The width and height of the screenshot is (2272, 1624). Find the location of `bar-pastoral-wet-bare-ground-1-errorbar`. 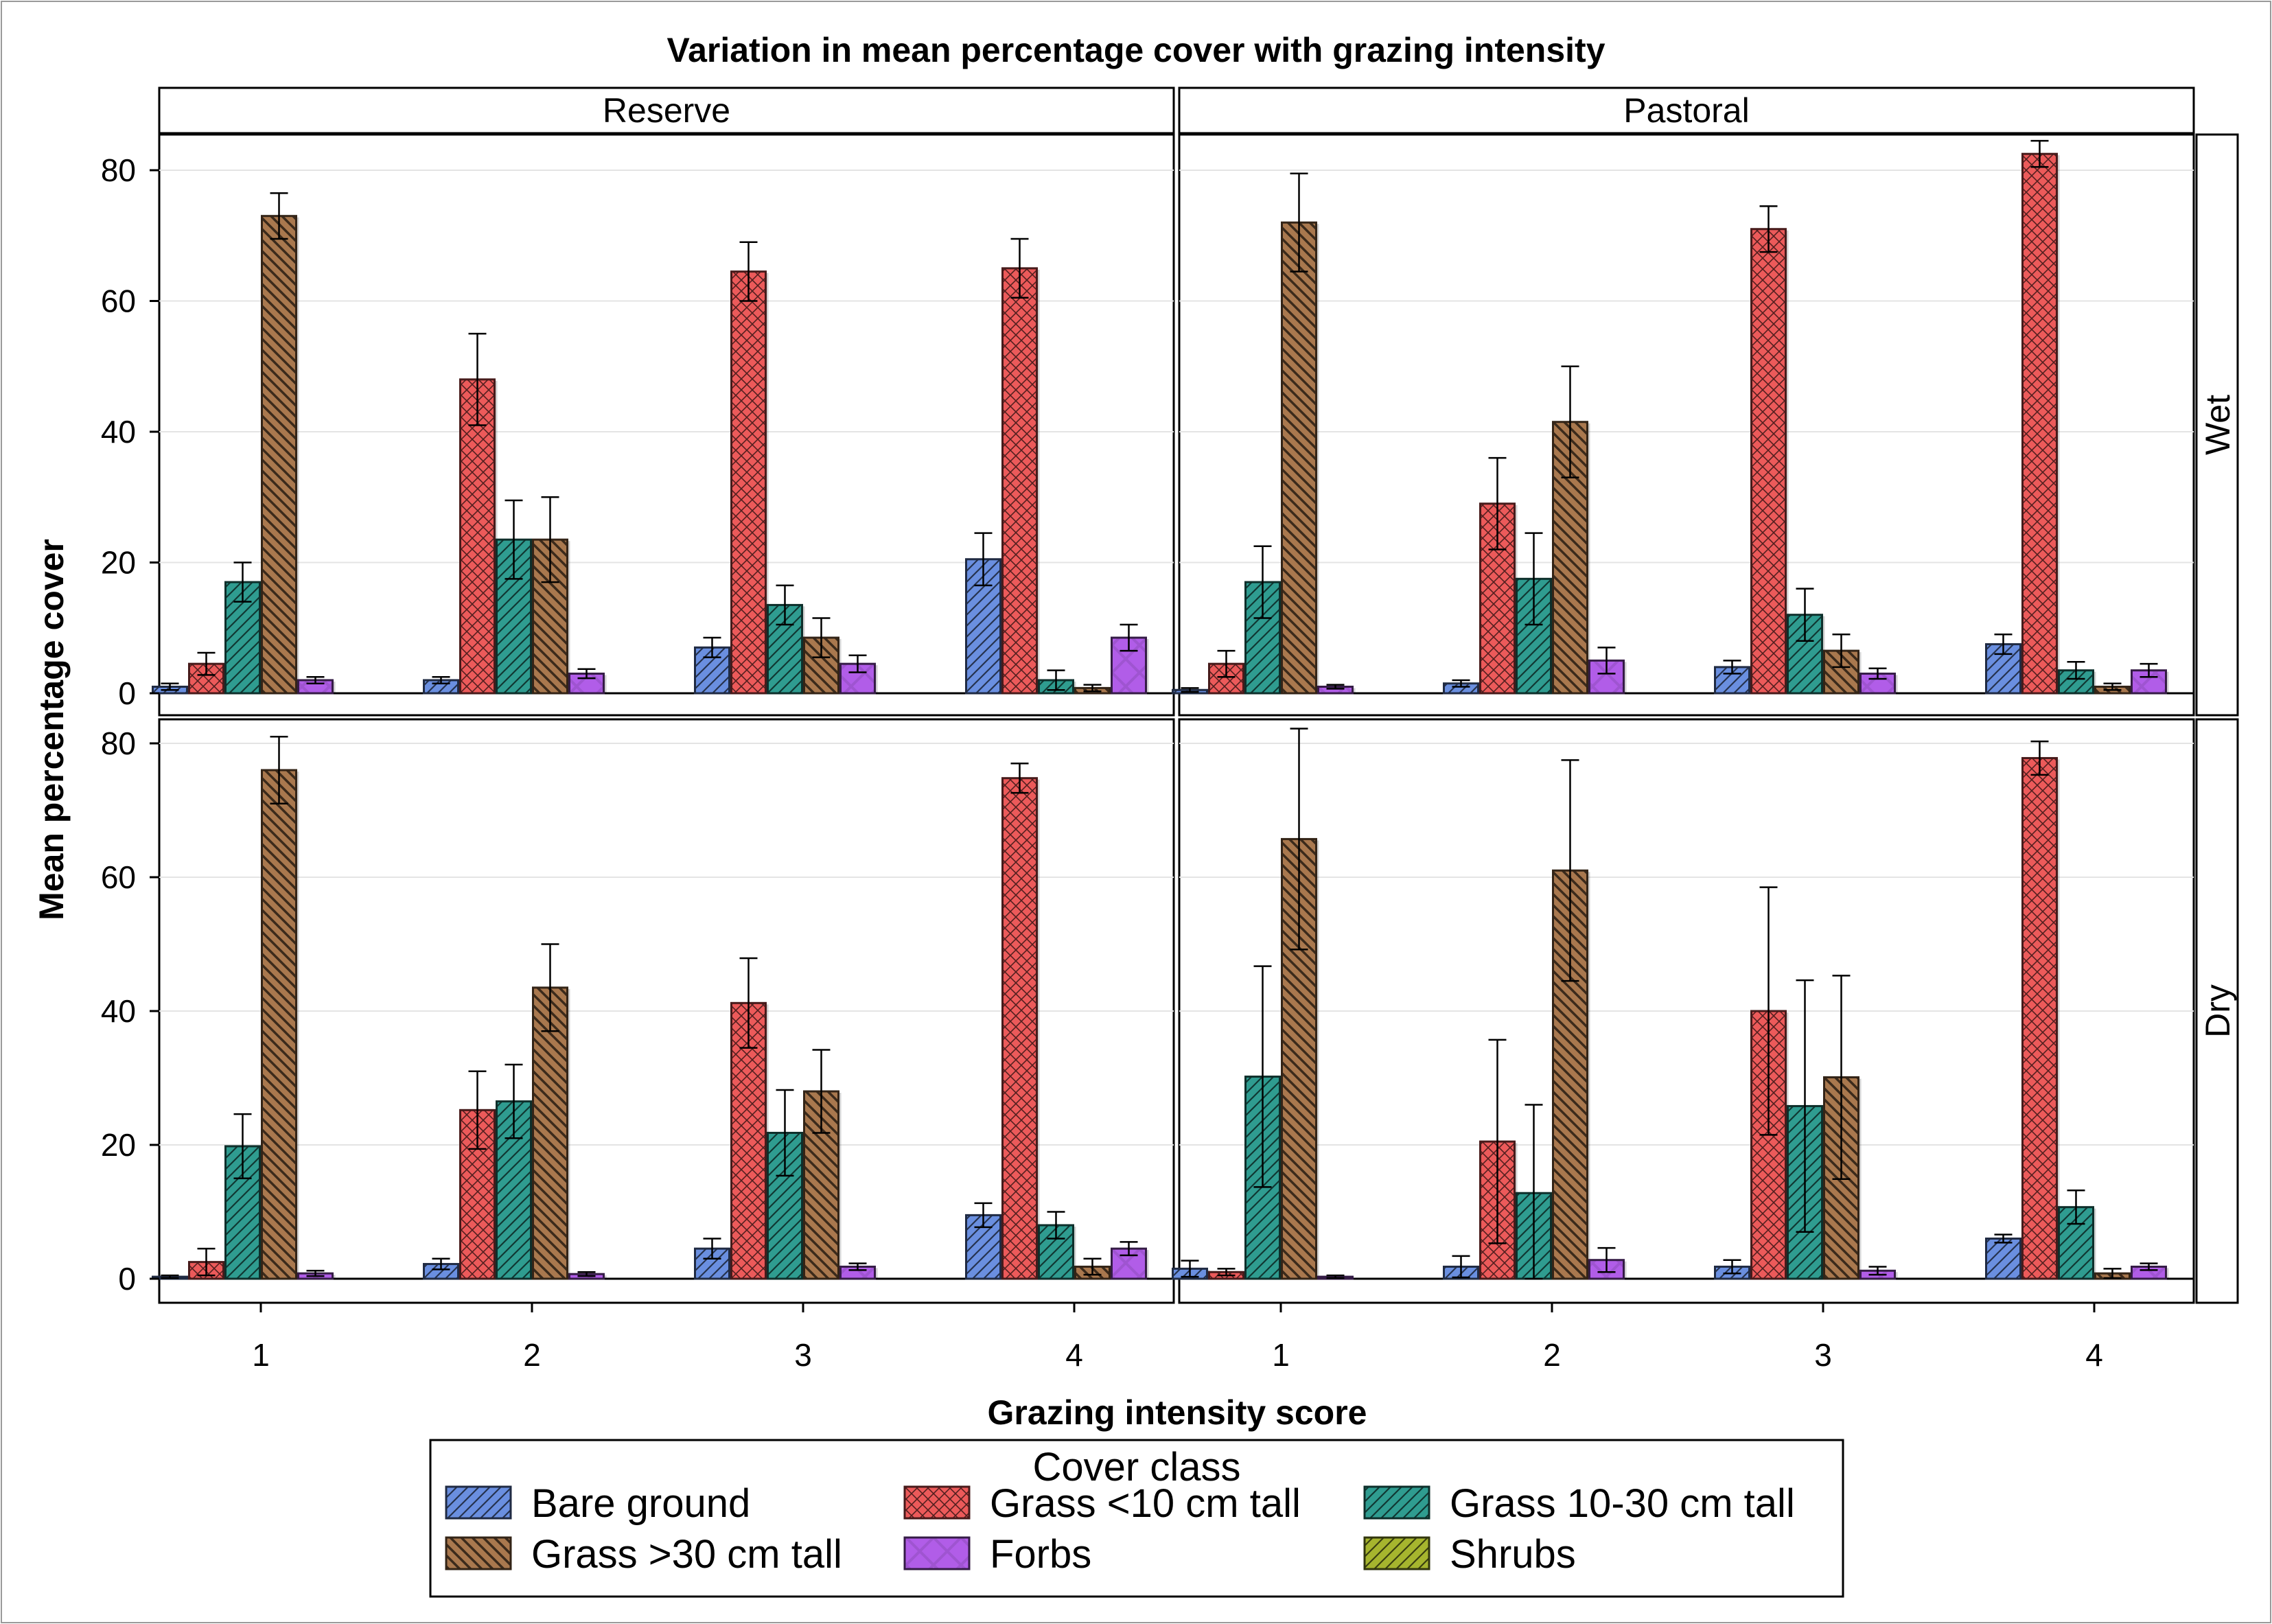

bar-pastoral-wet-bare-ground-1-errorbar is located at coordinates (1190, 690).